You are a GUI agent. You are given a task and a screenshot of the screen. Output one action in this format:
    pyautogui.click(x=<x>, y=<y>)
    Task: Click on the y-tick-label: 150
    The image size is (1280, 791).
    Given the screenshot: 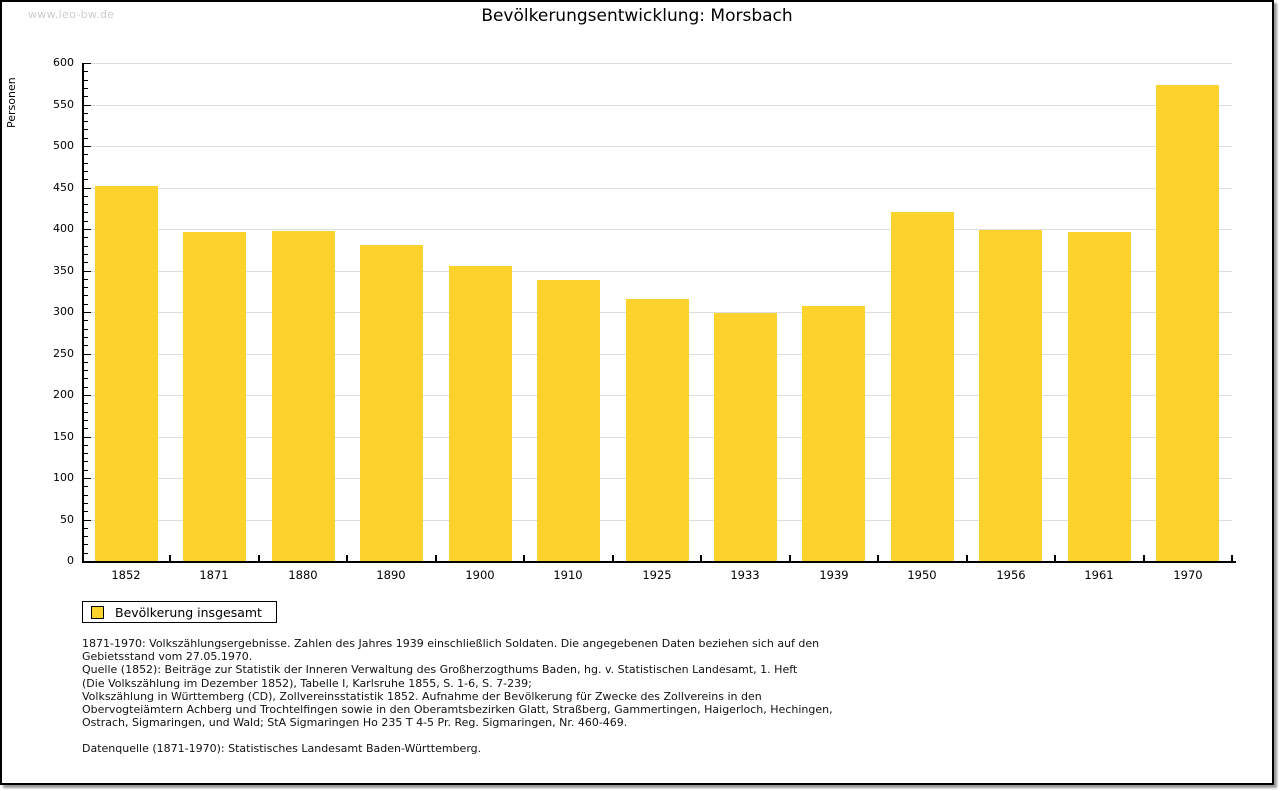 What is the action you would take?
    pyautogui.click(x=63, y=436)
    